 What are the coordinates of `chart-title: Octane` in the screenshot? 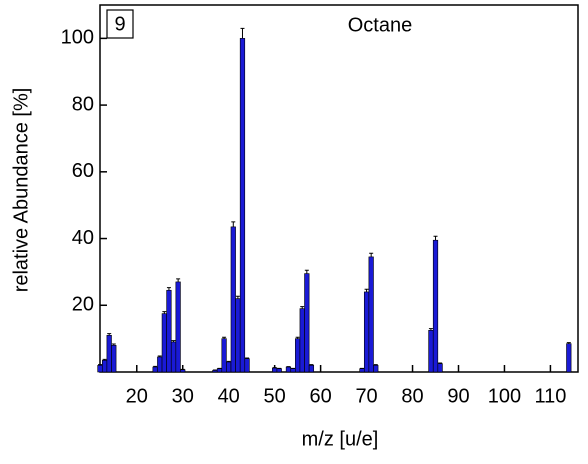 It's located at (380, 25).